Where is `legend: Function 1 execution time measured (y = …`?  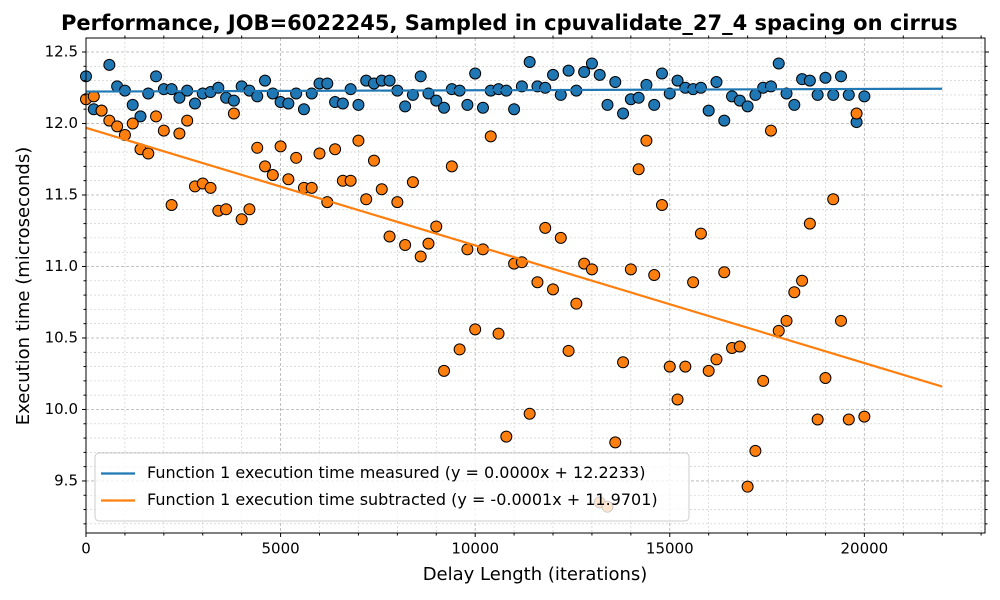 legend: Function 1 execution time measured (y = … is located at coordinates (392, 487).